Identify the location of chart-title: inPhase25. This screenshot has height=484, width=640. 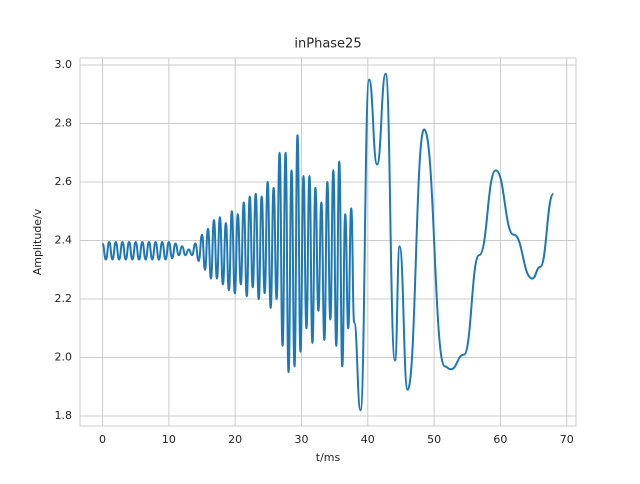
(327, 44).